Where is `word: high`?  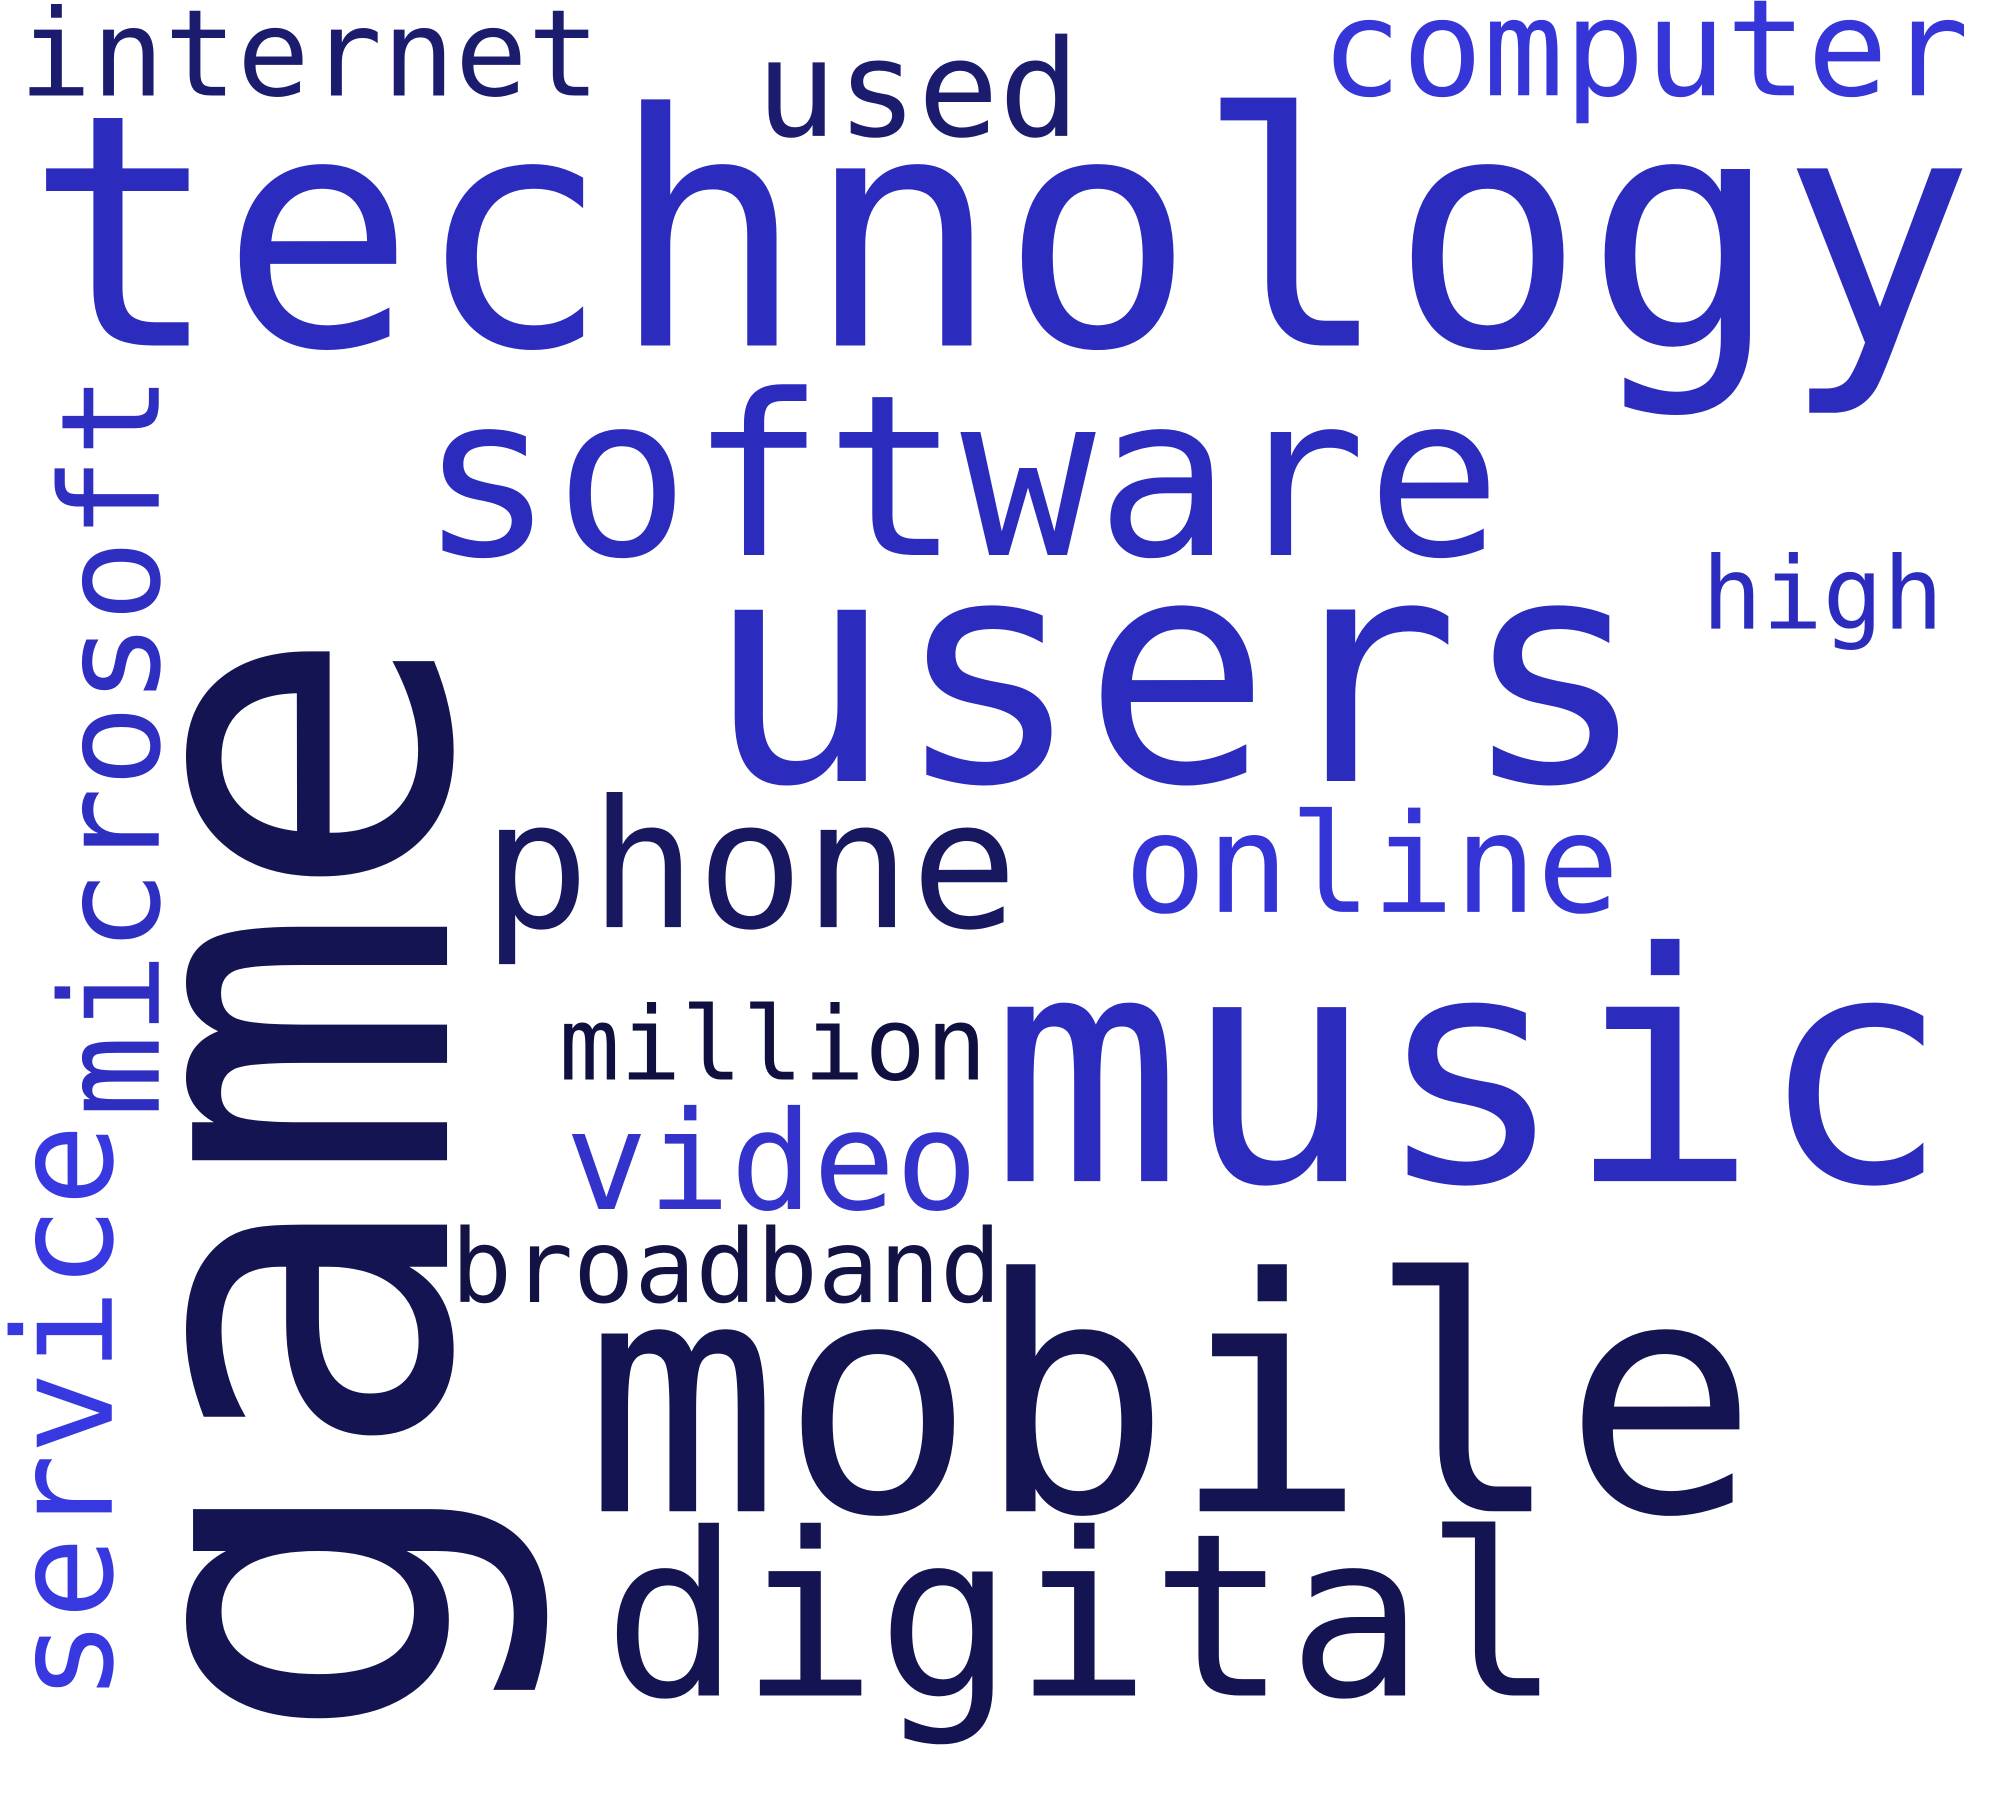 word: high is located at coordinates (1823, 594).